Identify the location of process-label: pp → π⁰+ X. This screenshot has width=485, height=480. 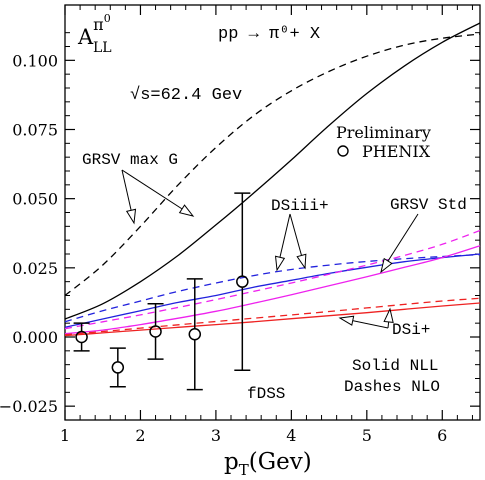
(269, 34).